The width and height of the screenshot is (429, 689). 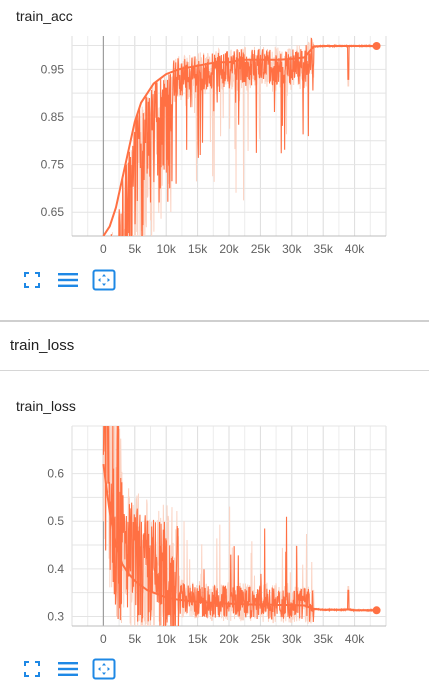 I want to click on chart-title-train-loss: train_loss, so click(x=46, y=406).